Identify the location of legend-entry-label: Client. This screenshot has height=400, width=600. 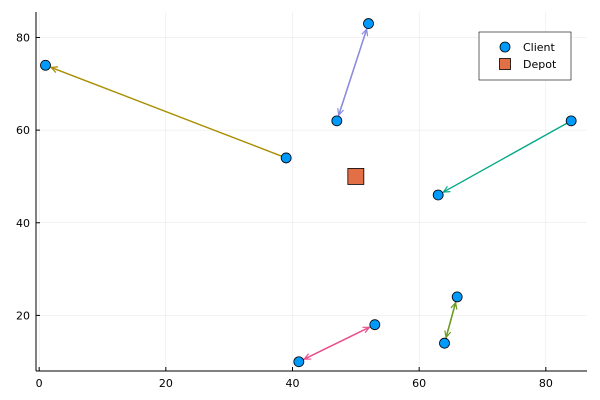
(539, 47).